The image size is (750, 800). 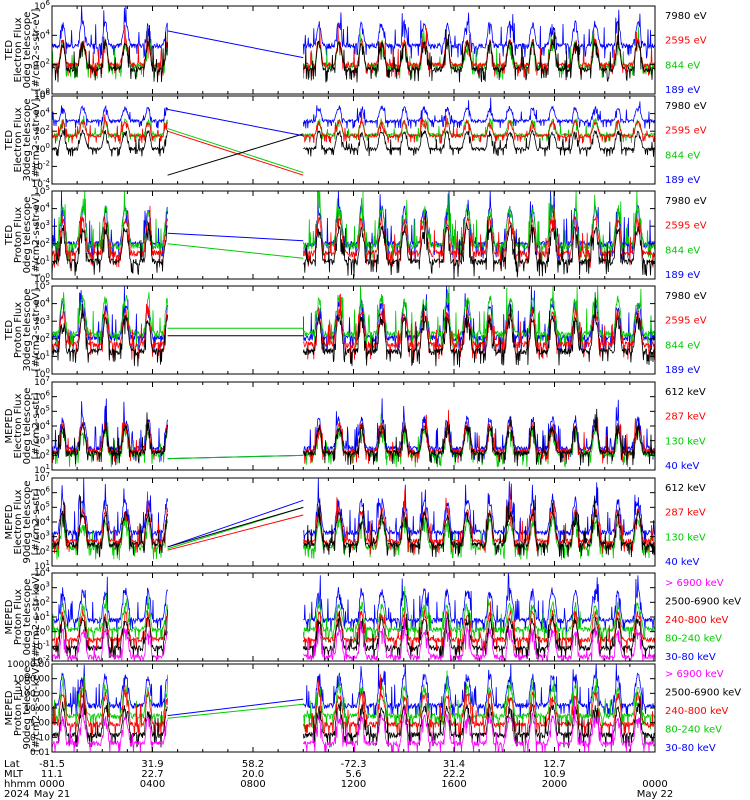 What do you see at coordinates (253, 764) in the screenshot?
I see `x-tick-label: 58.2` at bounding box center [253, 764].